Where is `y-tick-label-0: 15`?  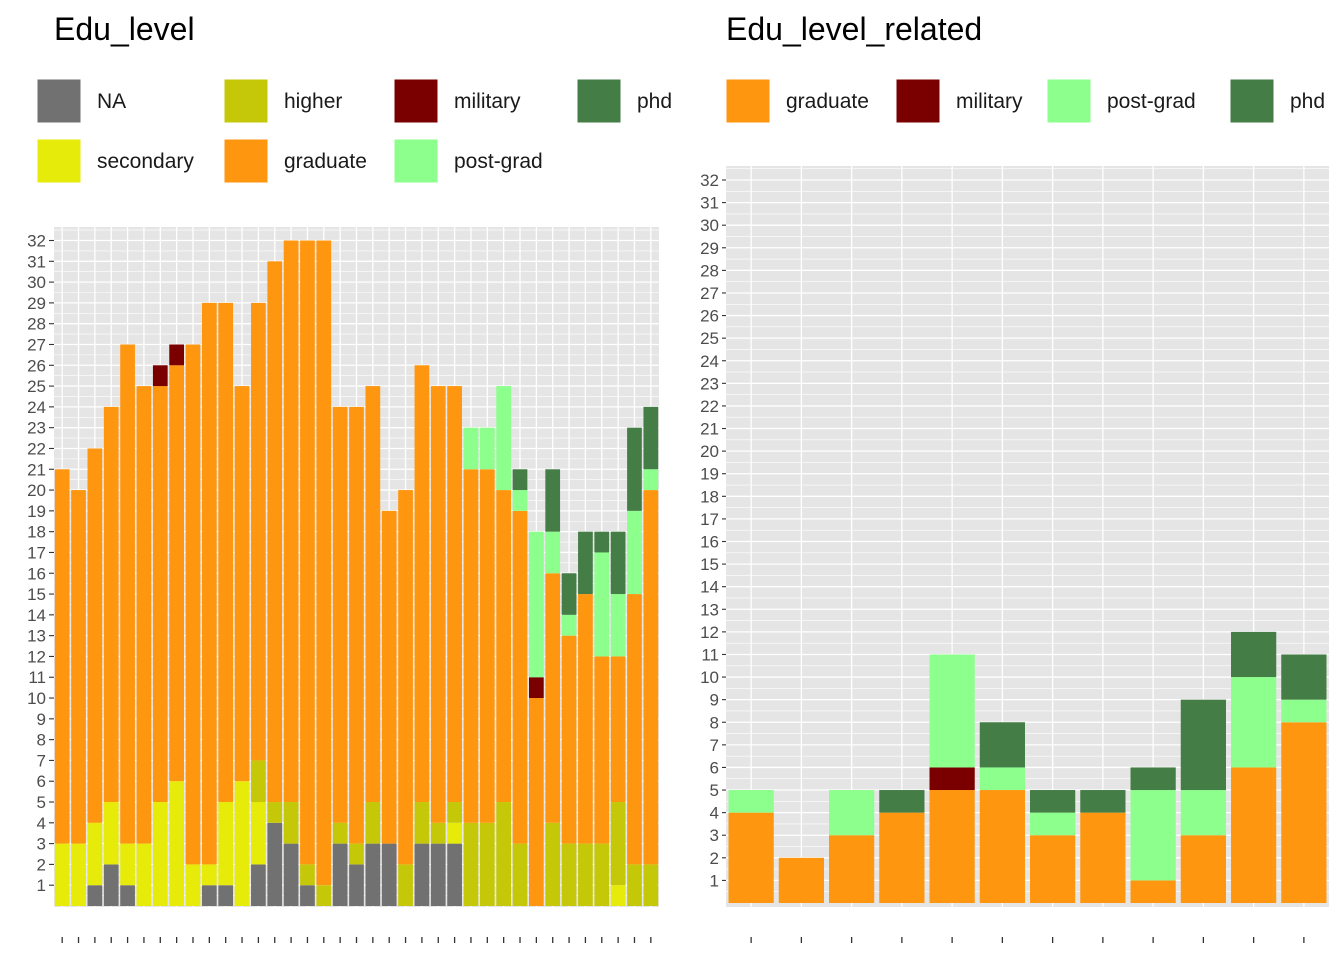 y-tick-label-0: 15 is located at coordinates (36, 594).